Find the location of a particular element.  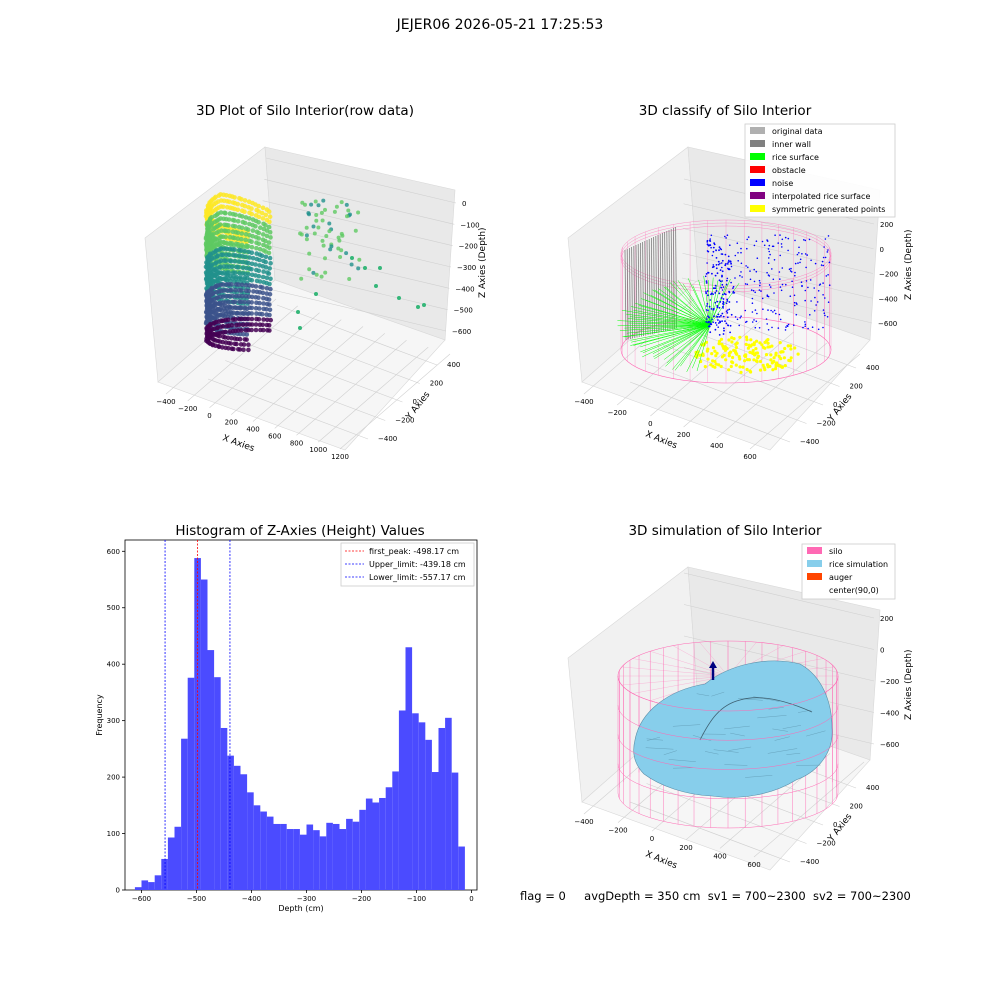

panel4-silo-ring is located at coordinates (728, 810).